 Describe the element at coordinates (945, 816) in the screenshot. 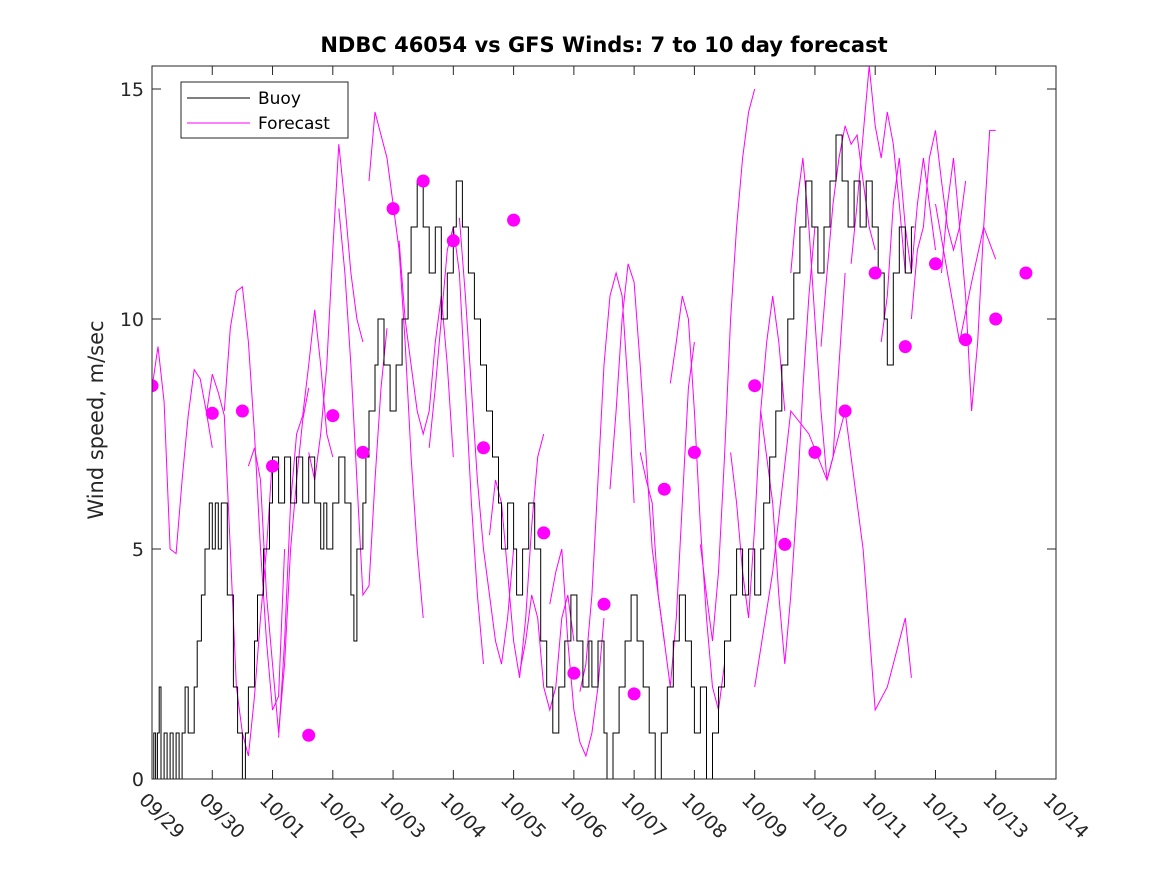

I see `x-tick-label: 10/12` at that location.